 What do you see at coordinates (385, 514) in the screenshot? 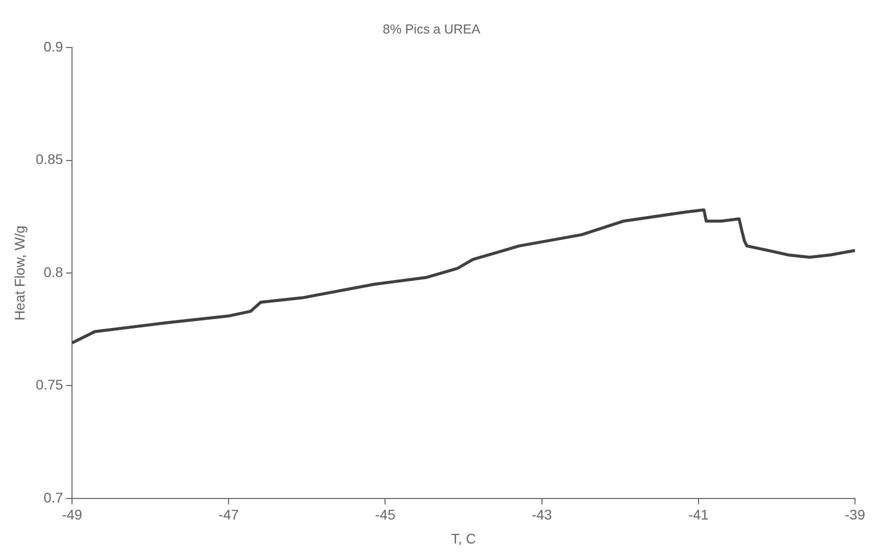
I see `x-tick-label: -45` at bounding box center [385, 514].